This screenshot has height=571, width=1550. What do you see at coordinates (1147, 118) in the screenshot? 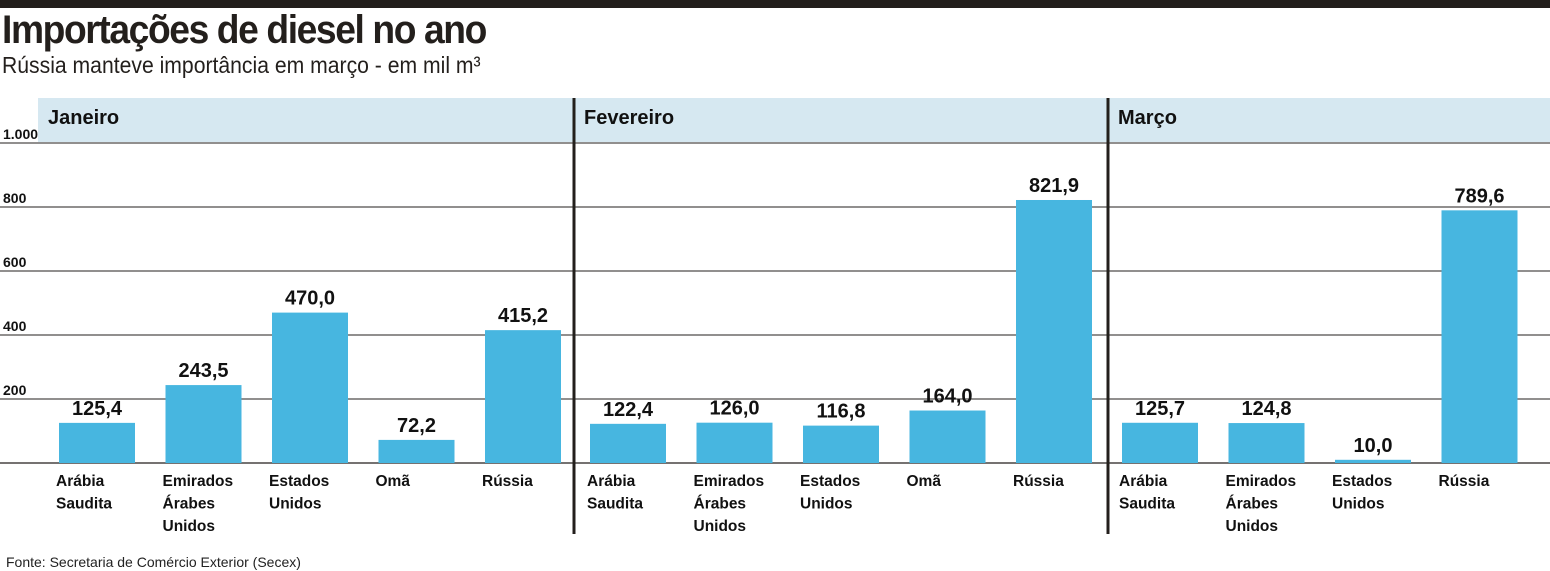
I see `panel-title: Março` at bounding box center [1147, 118].